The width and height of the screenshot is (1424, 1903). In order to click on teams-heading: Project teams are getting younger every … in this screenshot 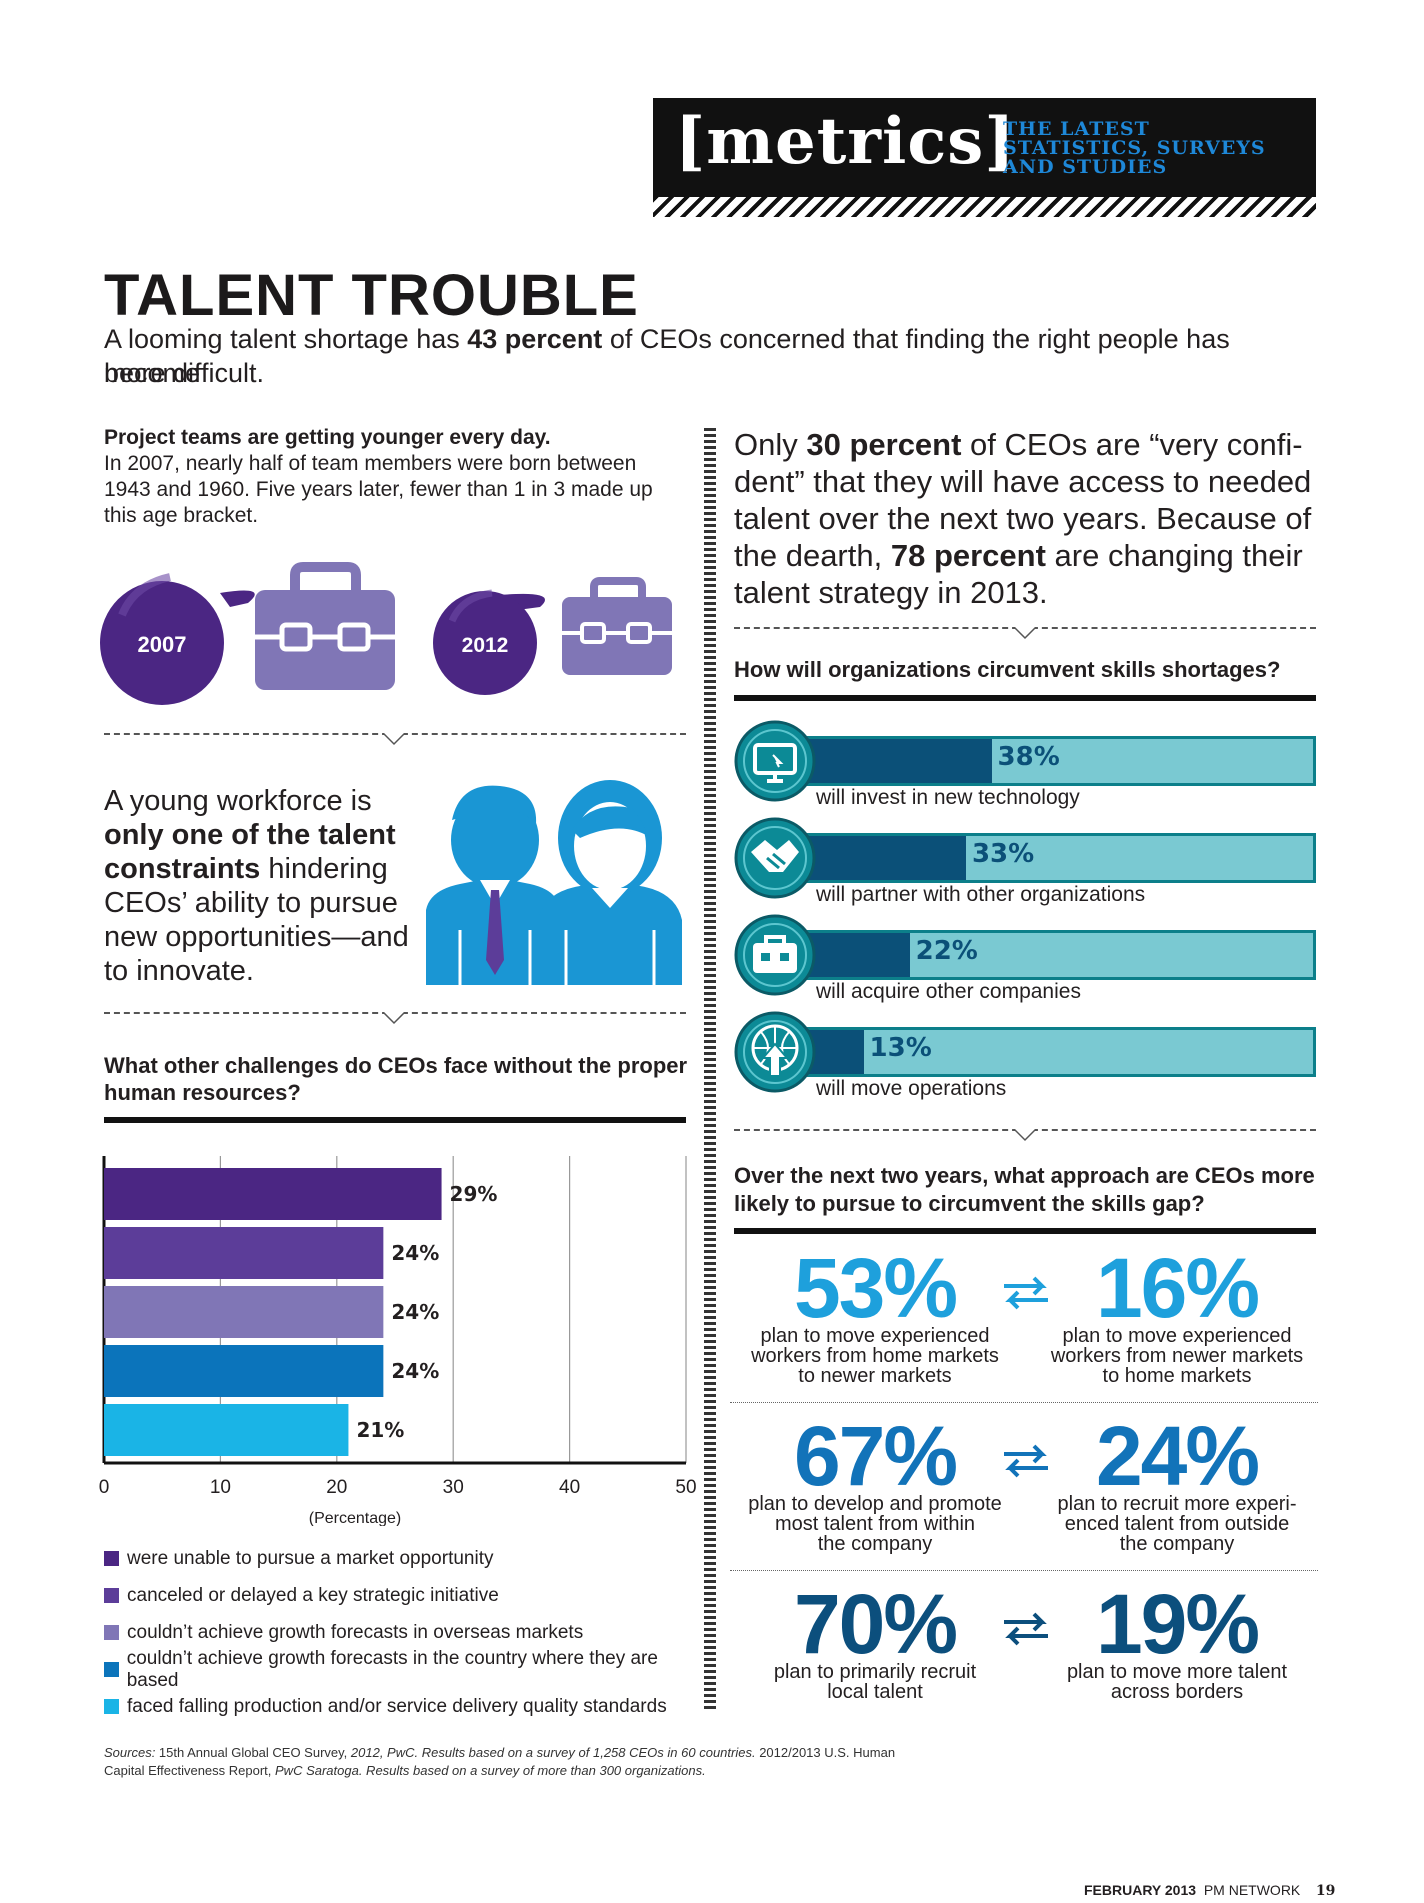, I will do `click(327, 437)`.